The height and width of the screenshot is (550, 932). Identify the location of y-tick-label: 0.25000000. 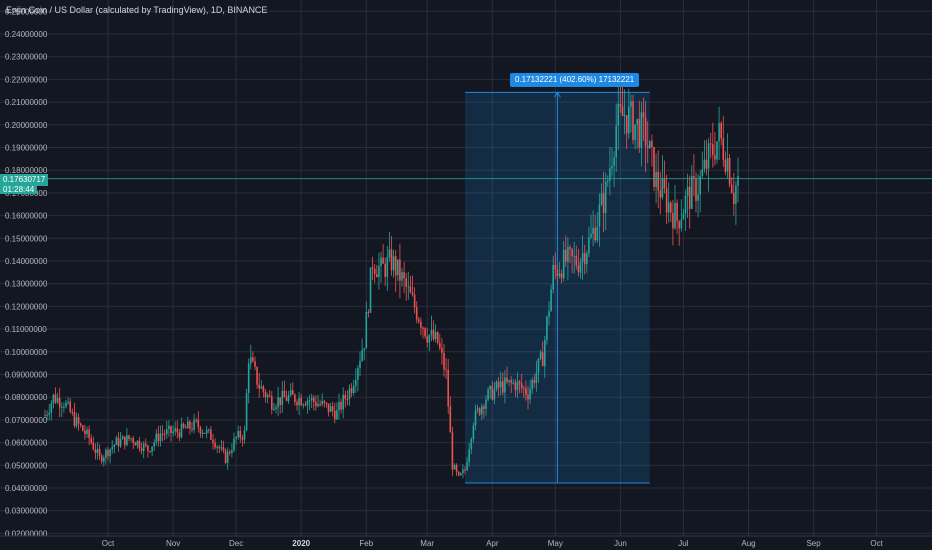
(26, 11).